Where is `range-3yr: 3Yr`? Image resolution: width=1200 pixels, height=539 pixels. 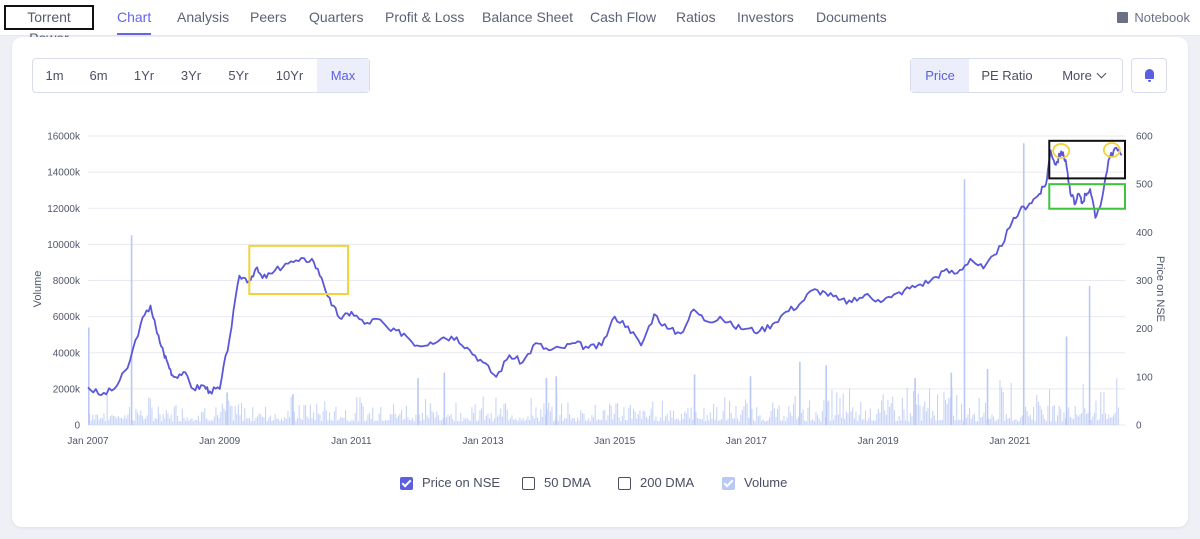
range-3yr: 3Yr is located at coordinates (191, 75).